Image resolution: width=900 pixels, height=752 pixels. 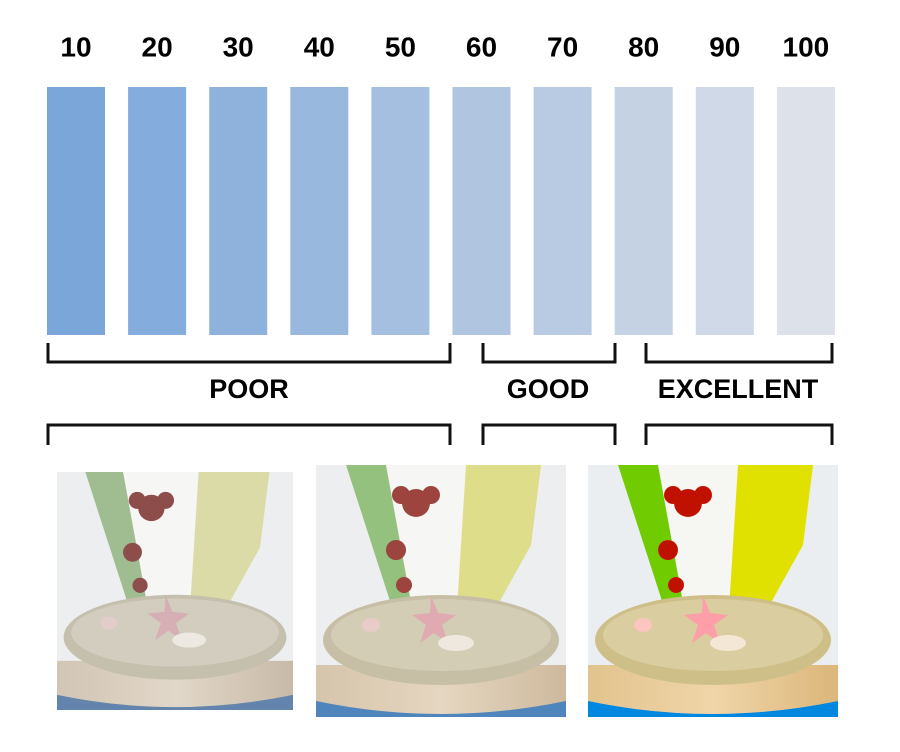 I want to click on scale-label: 30, so click(x=238, y=46).